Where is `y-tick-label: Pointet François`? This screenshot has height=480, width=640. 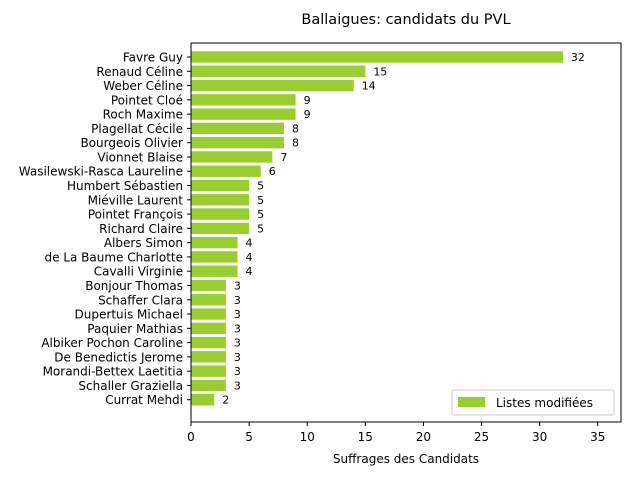 y-tick-label: Pointet François is located at coordinates (135, 215).